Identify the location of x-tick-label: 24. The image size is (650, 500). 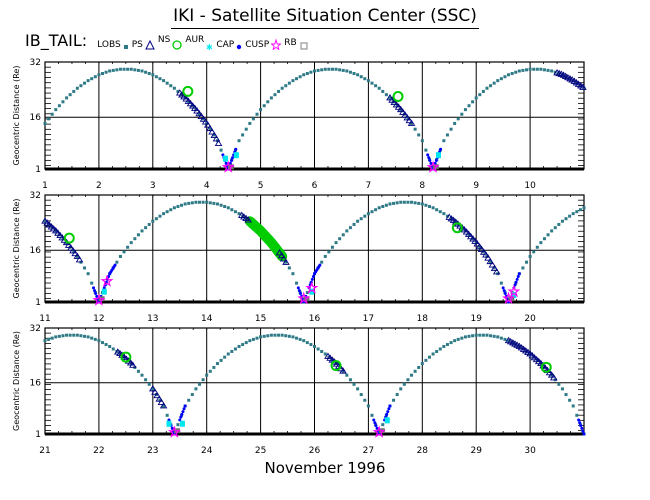
(207, 451).